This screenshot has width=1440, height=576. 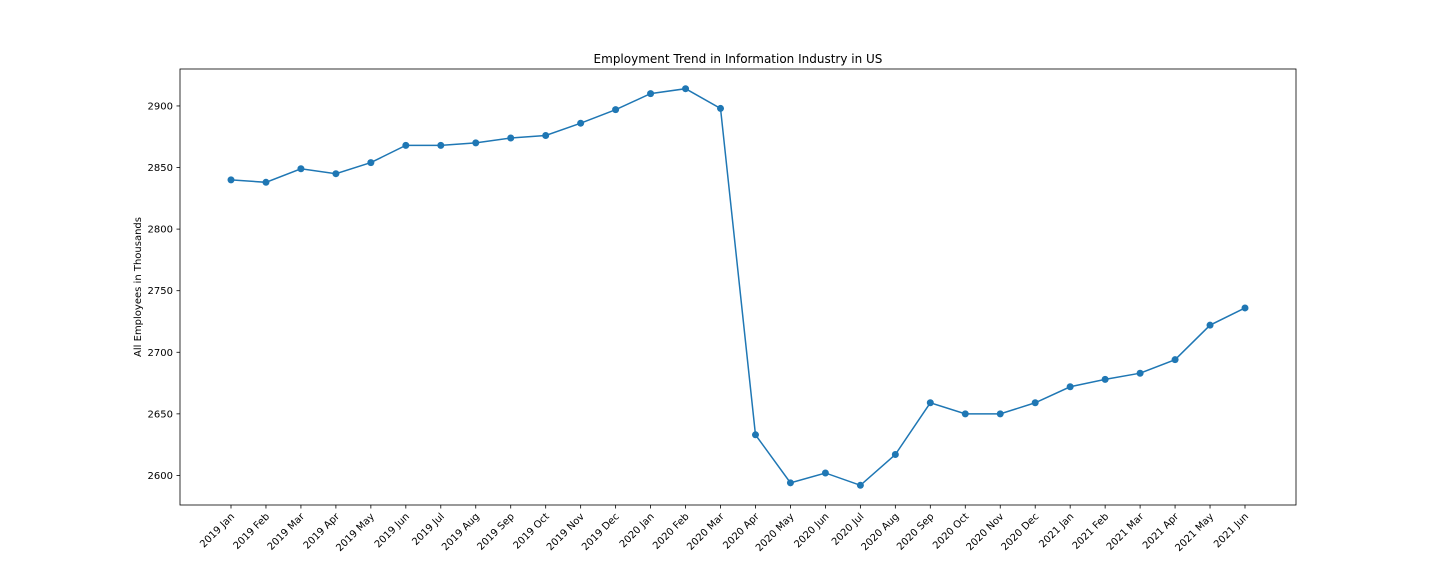 I want to click on y-tick-label: 2700, so click(x=160, y=353).